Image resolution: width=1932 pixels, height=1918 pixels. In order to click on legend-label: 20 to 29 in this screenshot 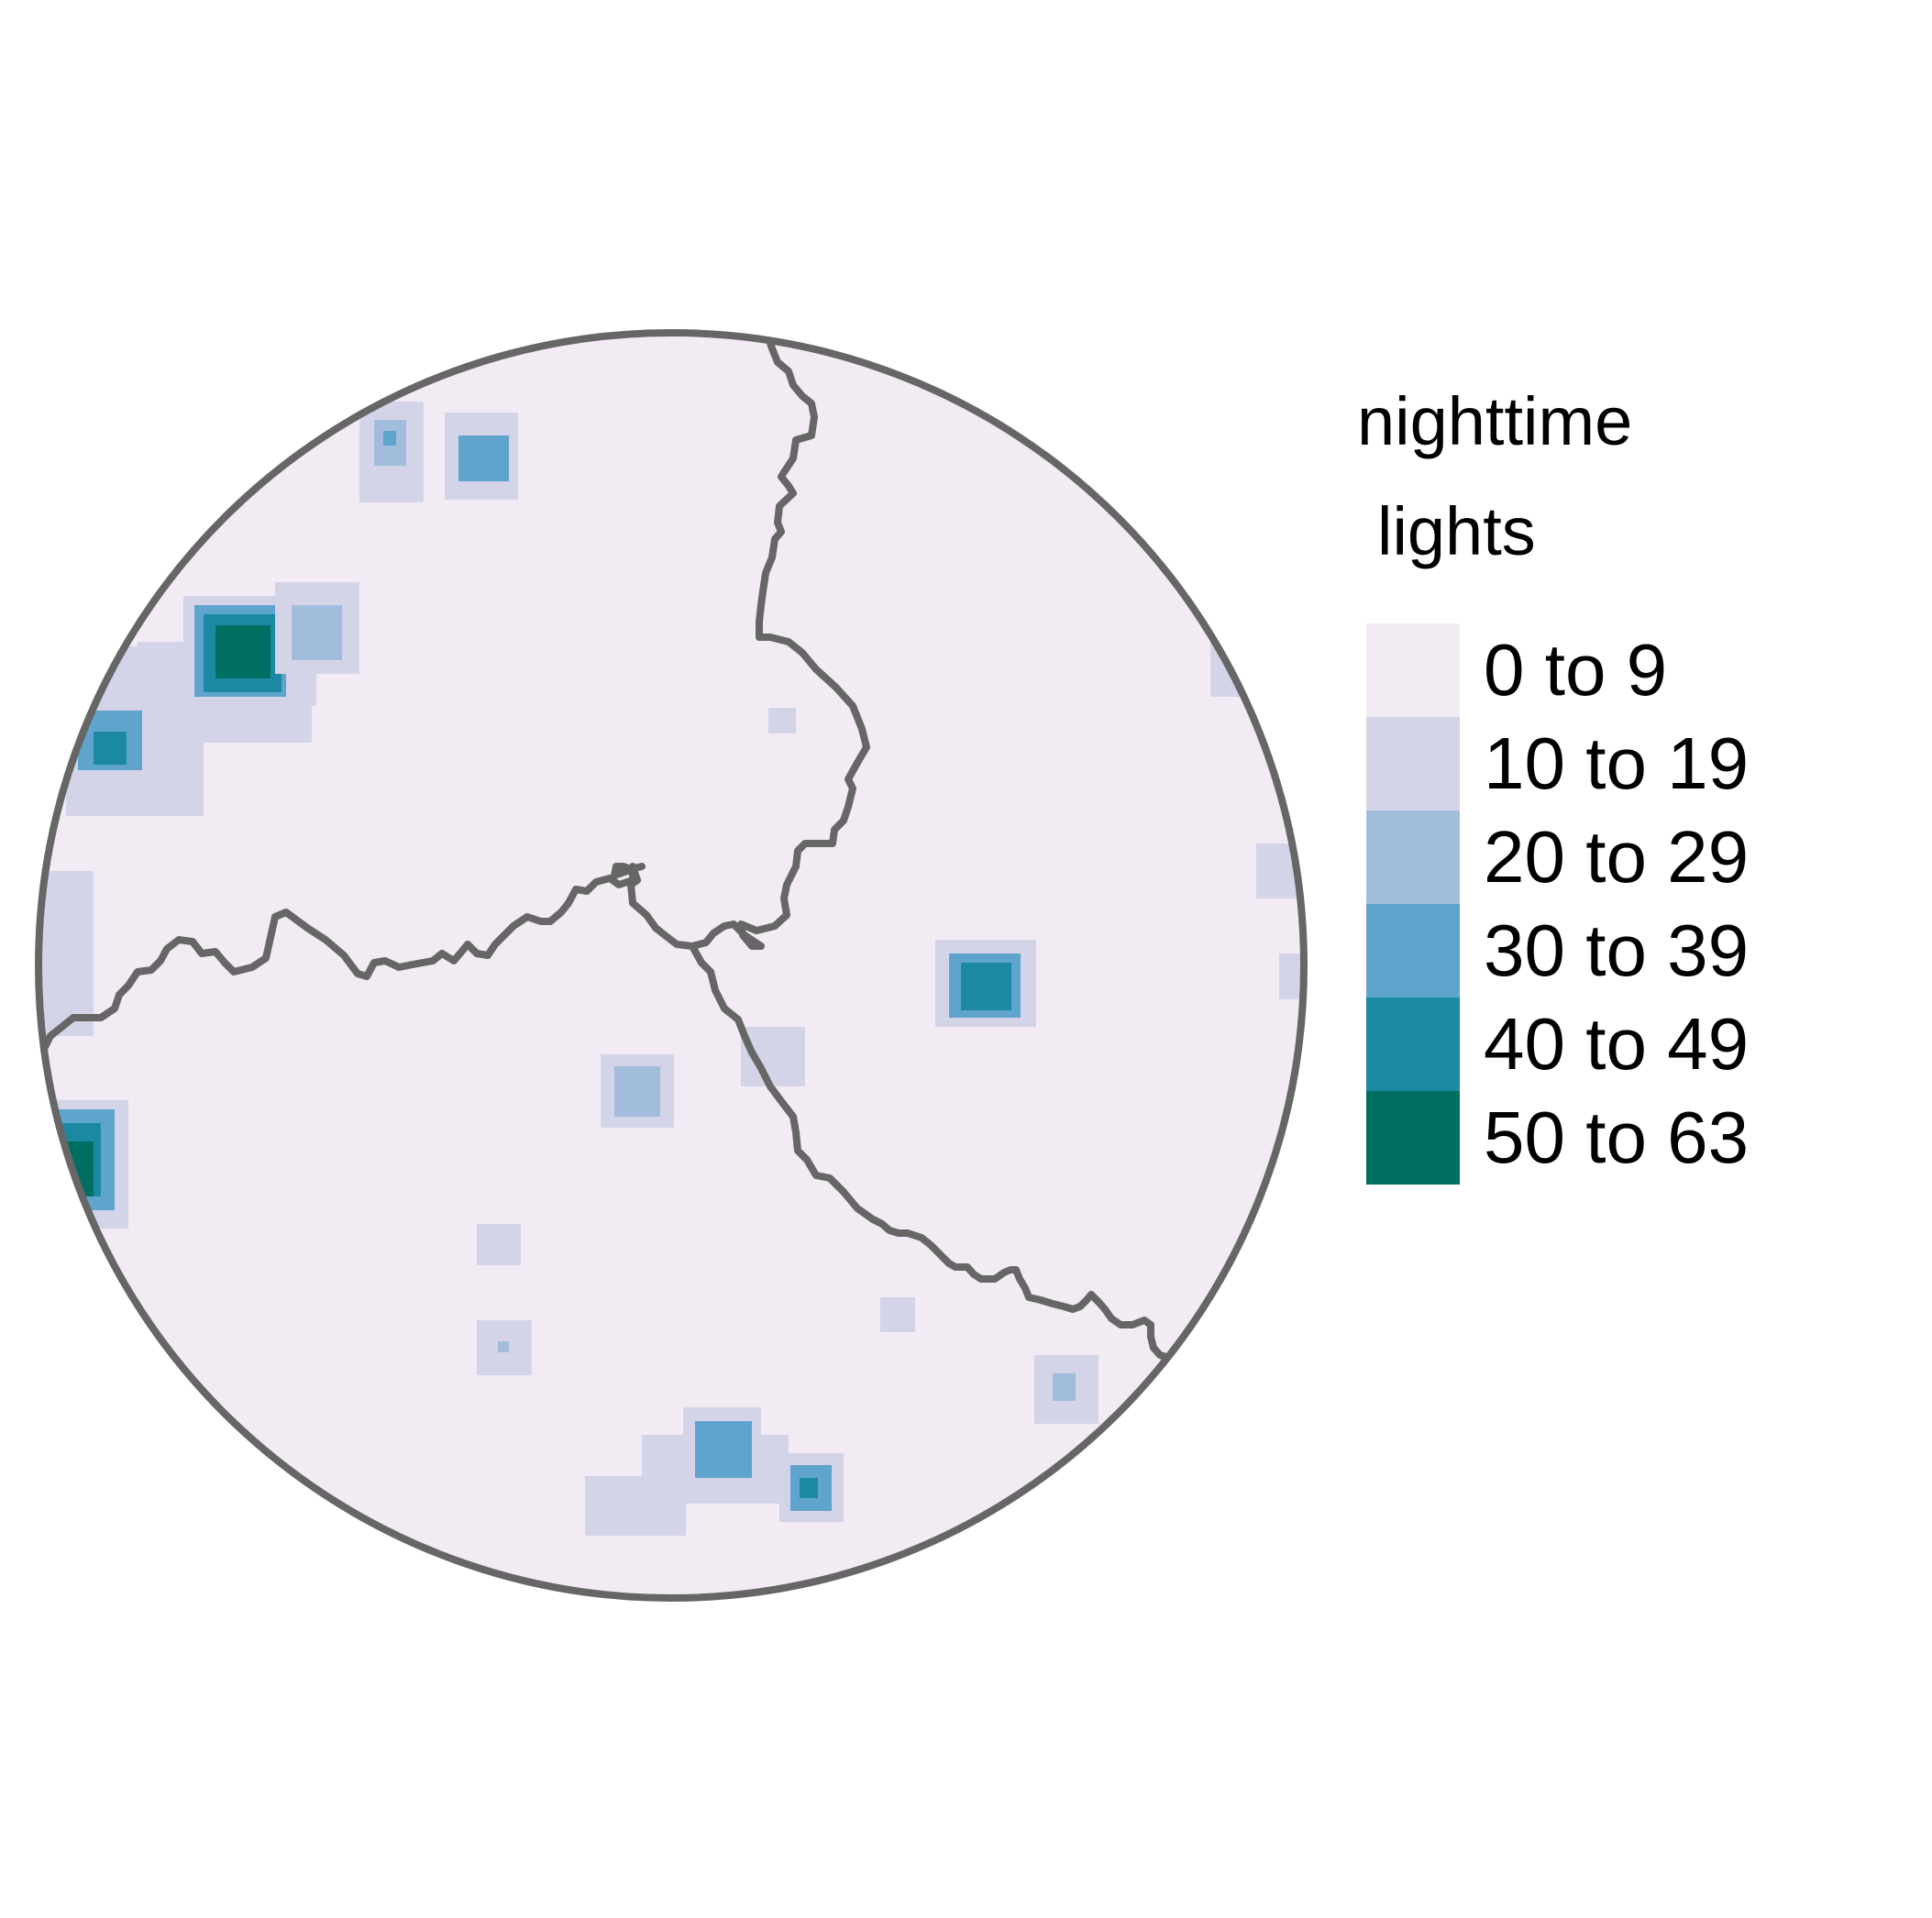, I will do `click(1617, 857)`.